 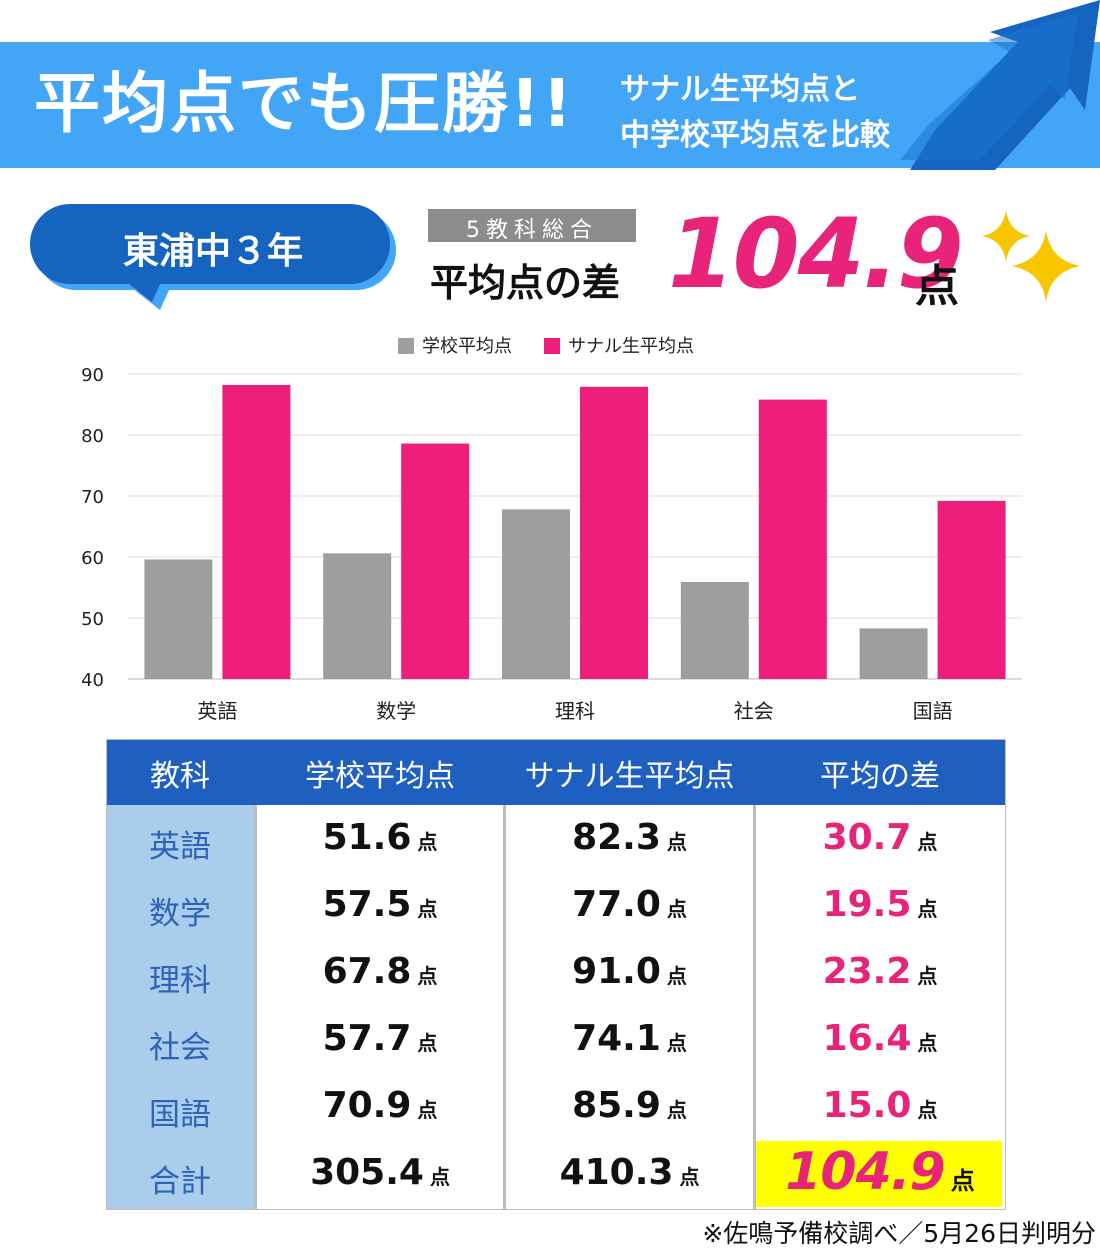 I want to click on chart-legend: 学校平均点 サナル生平均点, so click(x=546, y=346).